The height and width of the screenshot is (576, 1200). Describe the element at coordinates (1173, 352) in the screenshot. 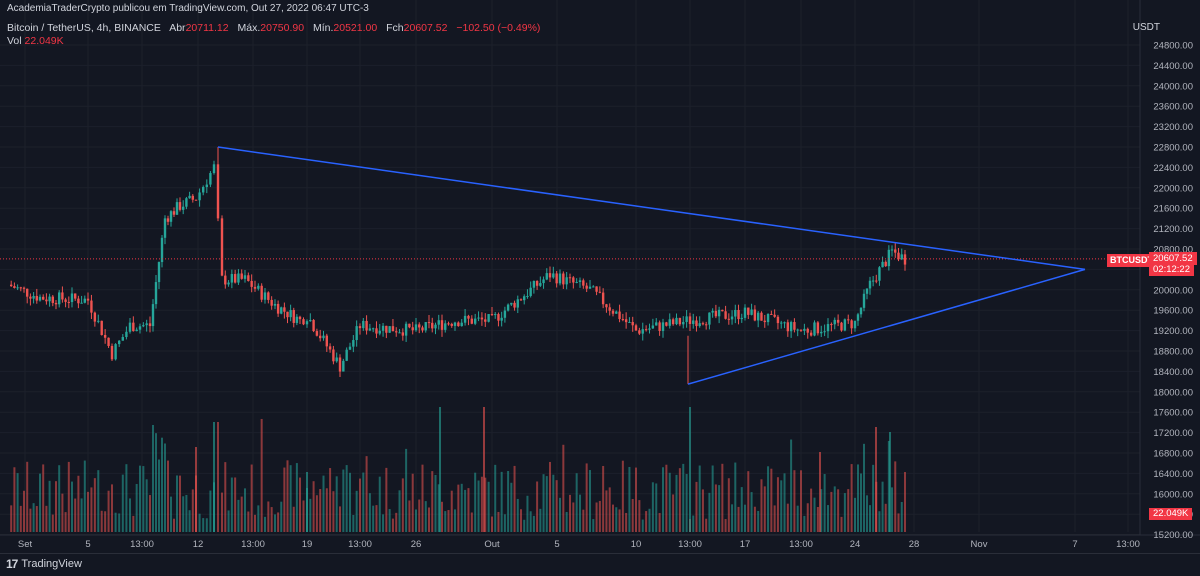

I see `price-tick-label: 18800.00` at that location.